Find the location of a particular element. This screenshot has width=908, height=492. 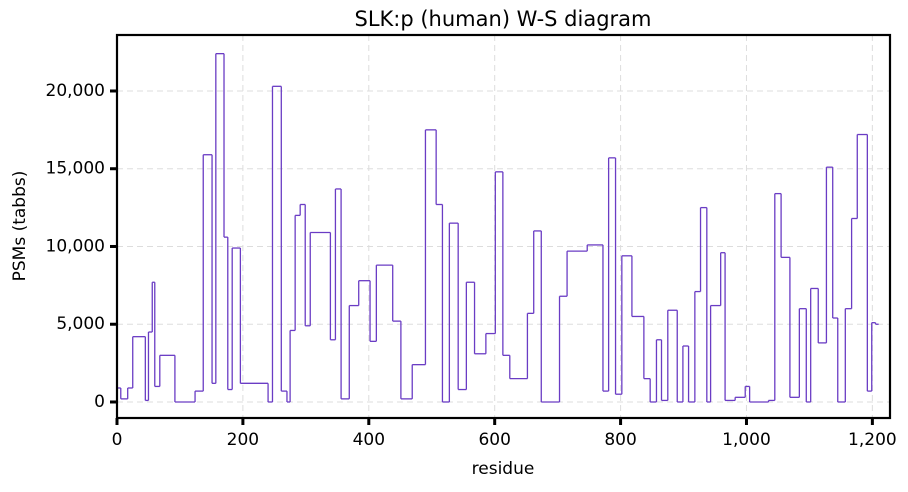

x-tick-label: 1,200 is located at coordinates (872, 440).